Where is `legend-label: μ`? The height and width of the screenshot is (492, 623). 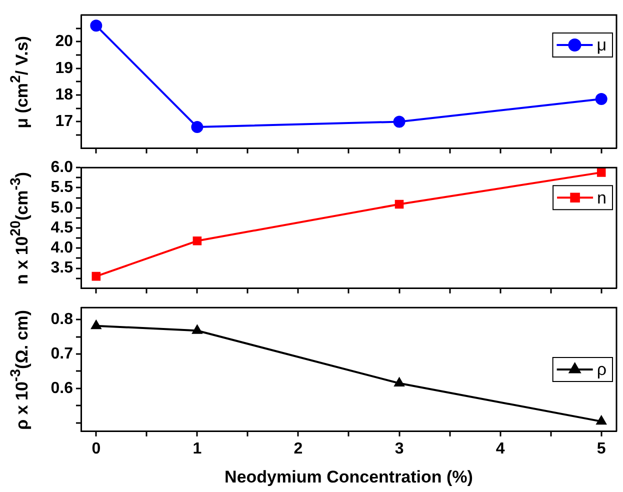
legend-label: μ is located at coordinates (601, 45).